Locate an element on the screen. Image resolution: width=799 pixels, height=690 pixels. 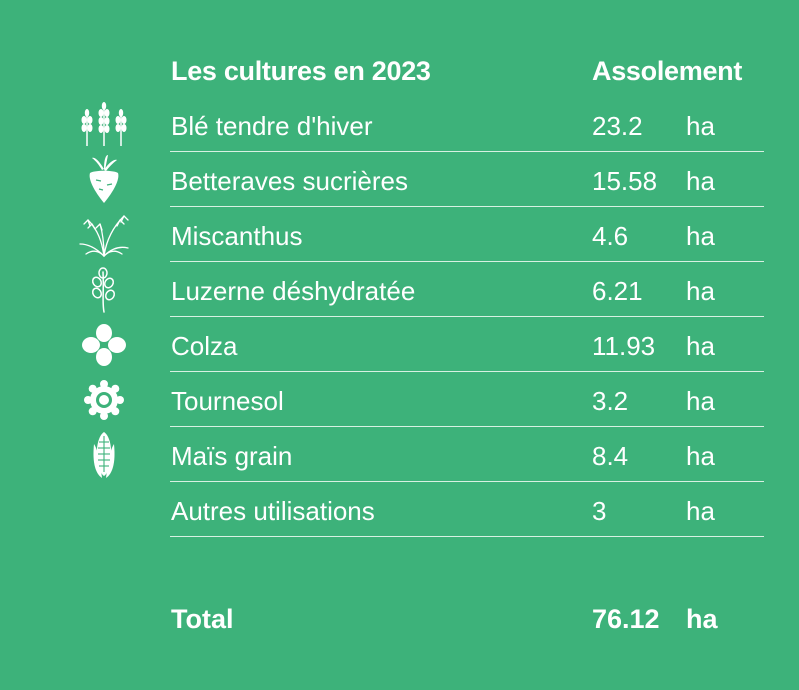
table-row: Blé tendre d'hiver 23.2 ha is located at coordinates (399, 124).